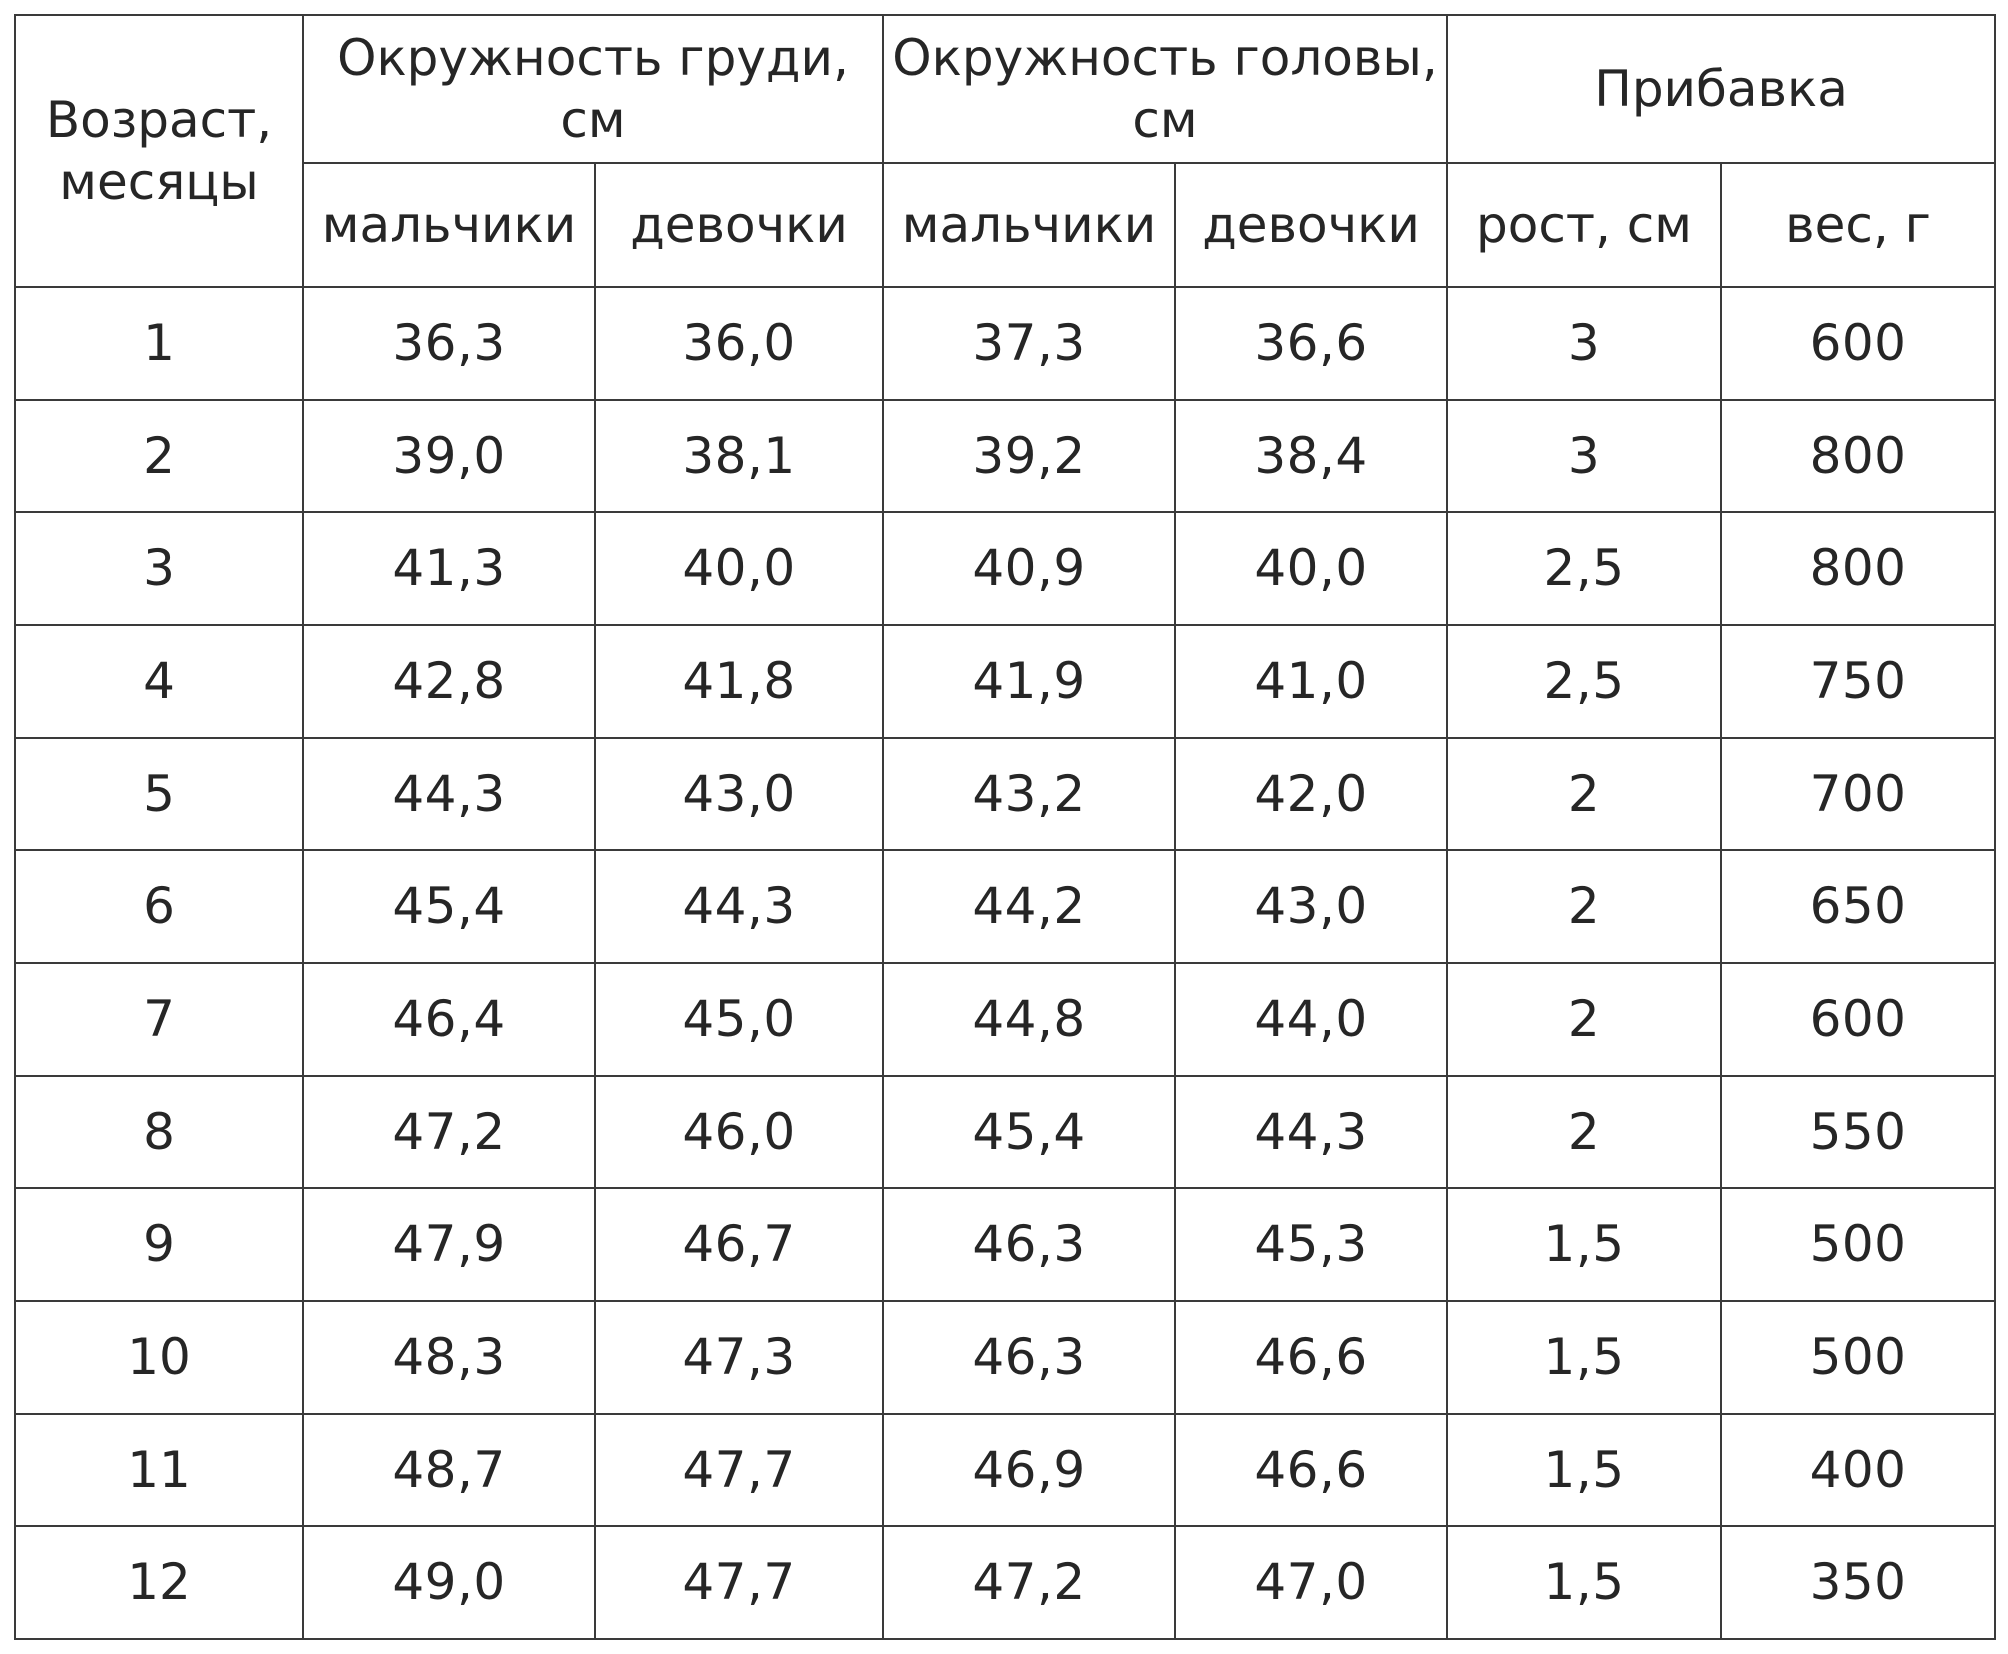 The image size is (2008, 1654). I want to click on chest-boys-cell: 42,8, so click(449, 681).